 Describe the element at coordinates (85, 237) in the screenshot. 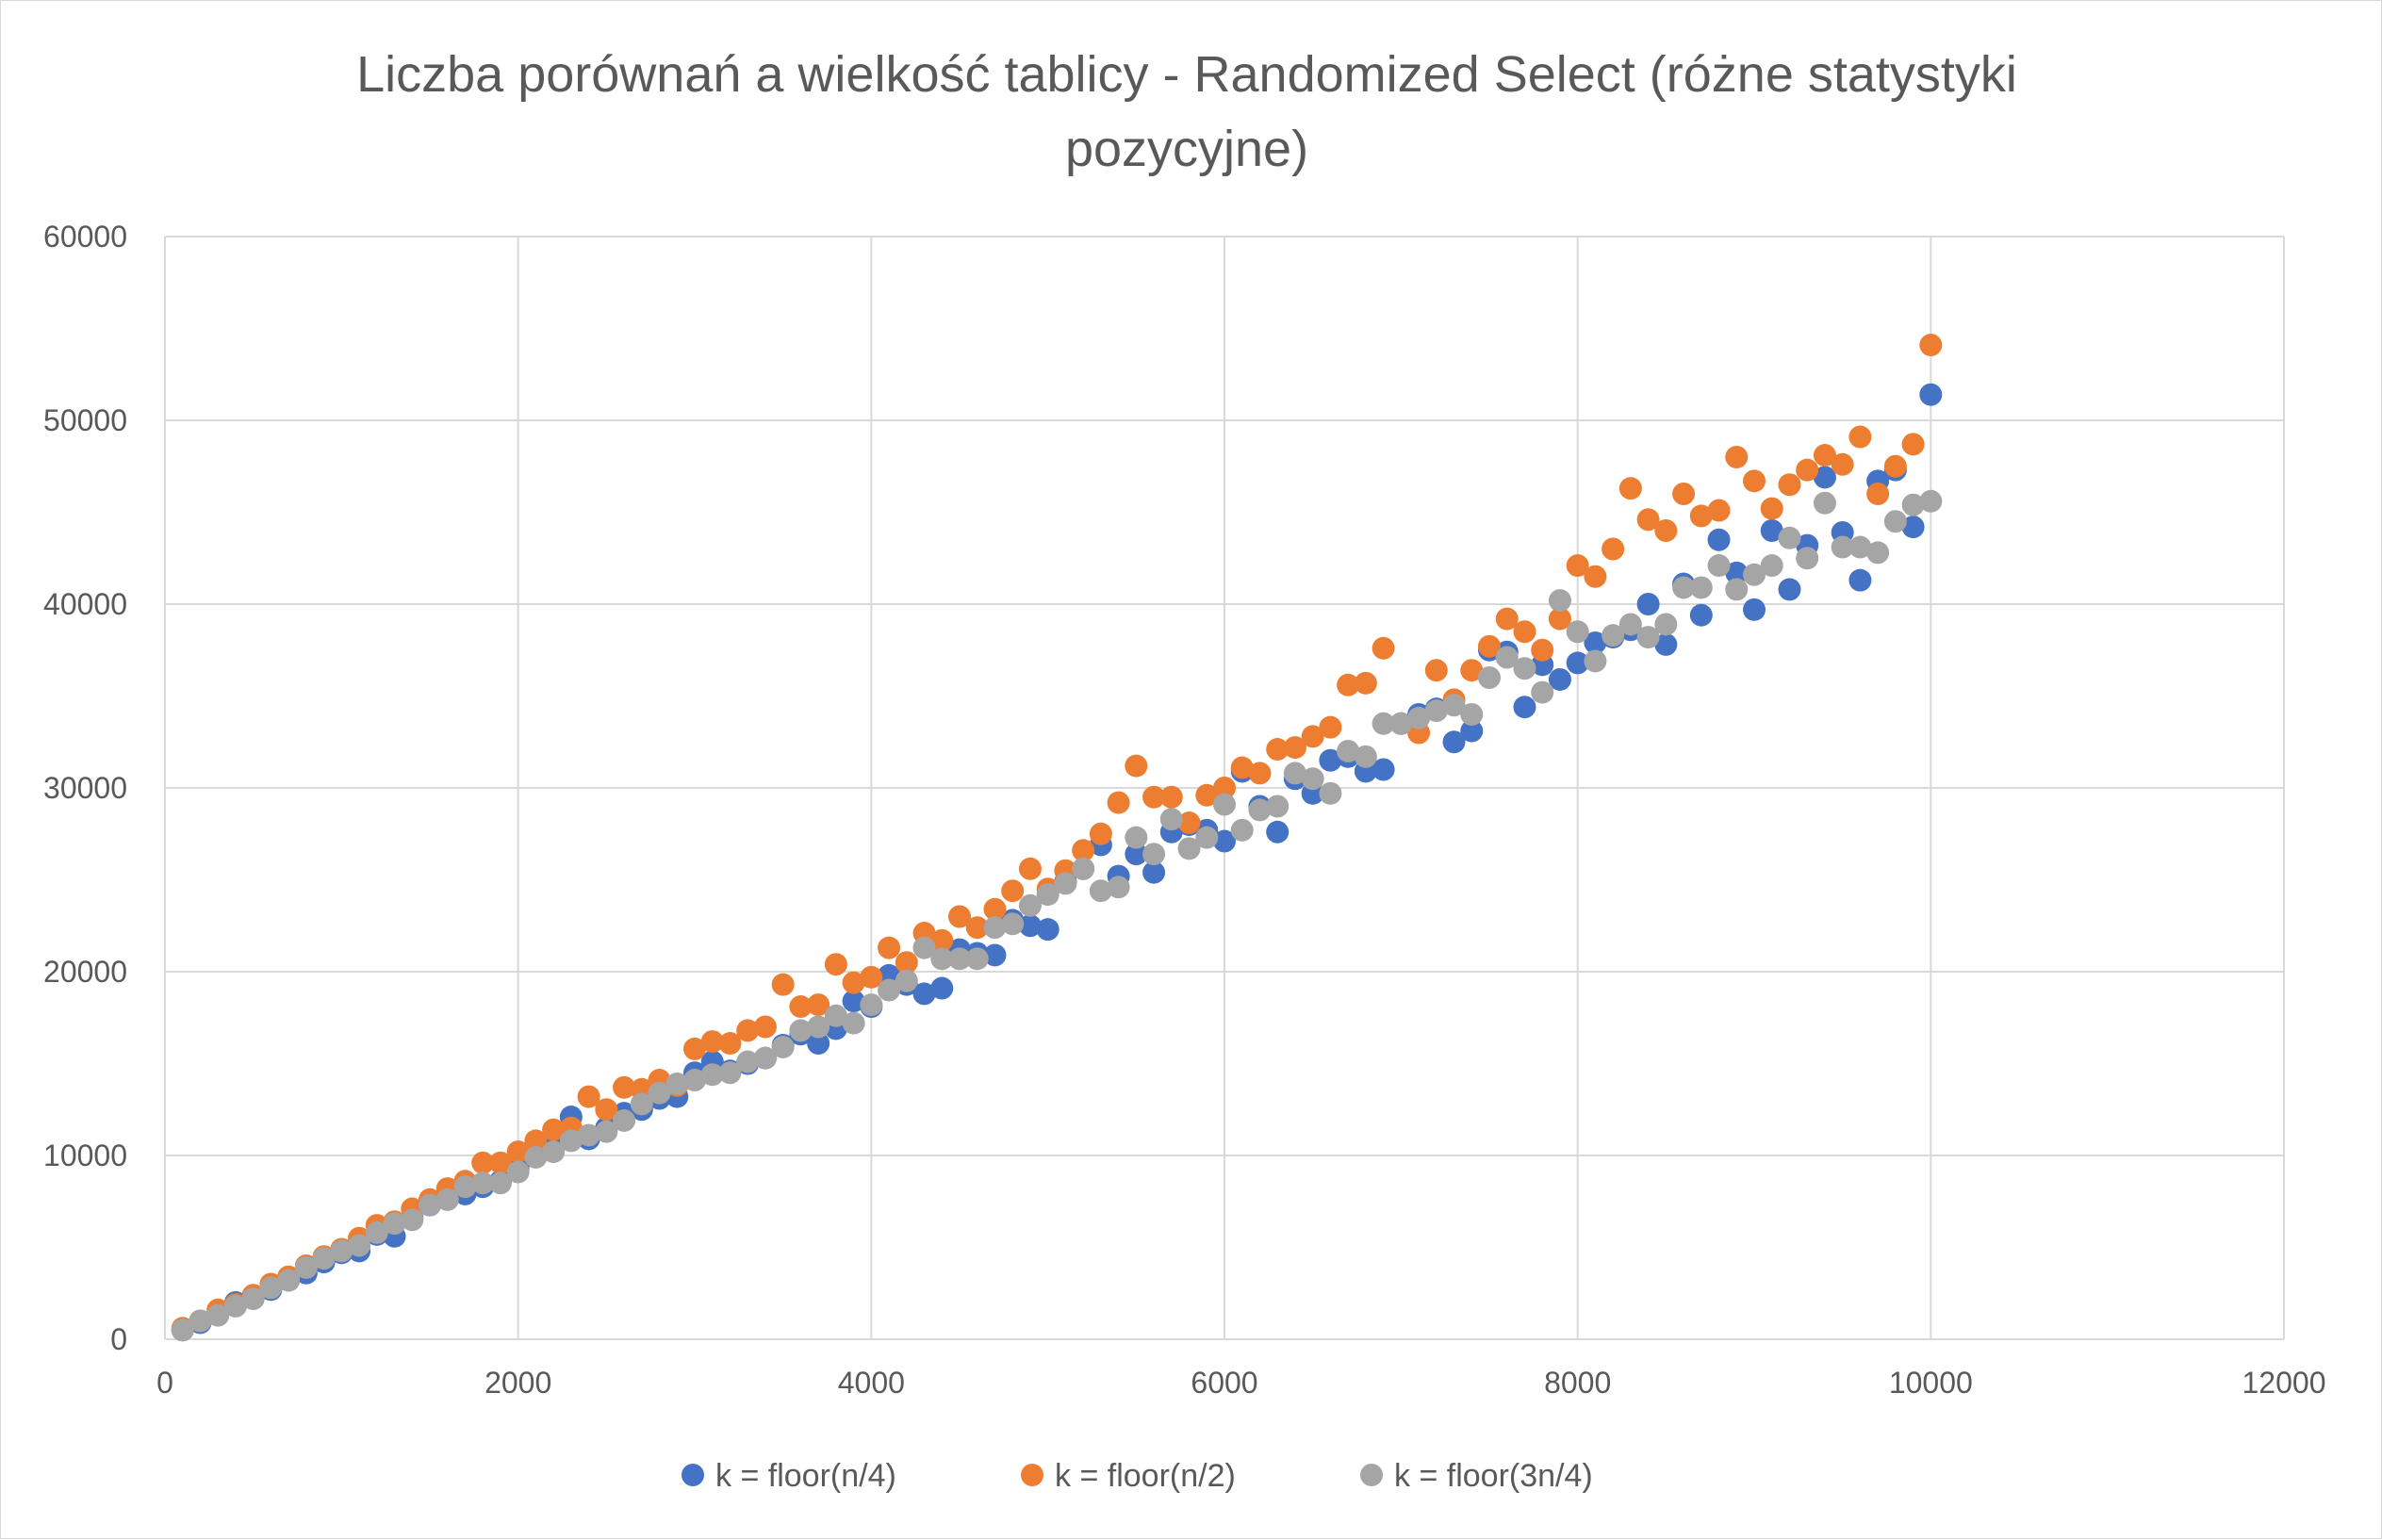

I see `y-tick-label: 60000` at that location.